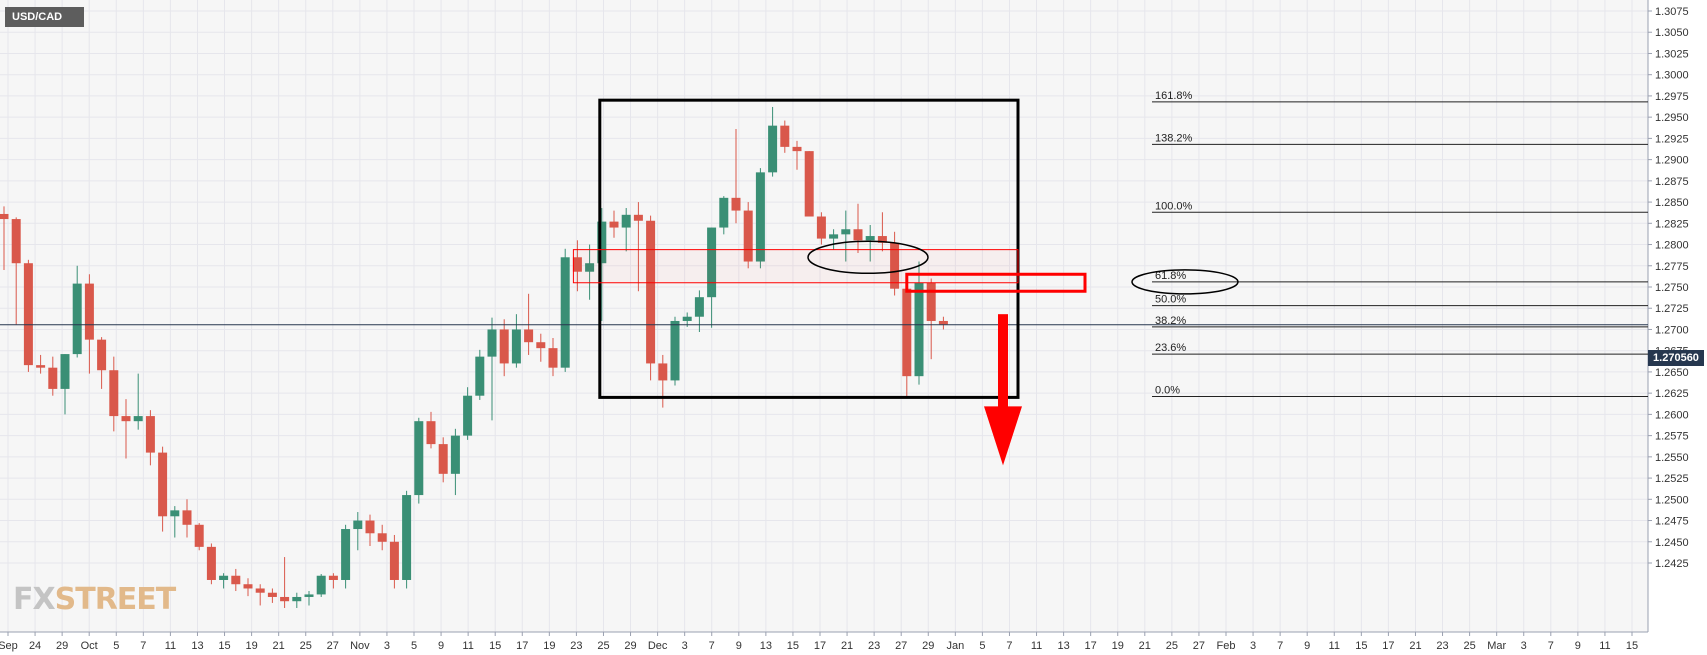  I want to click on y-tick-label: 1.3075, so click(1672, 12).